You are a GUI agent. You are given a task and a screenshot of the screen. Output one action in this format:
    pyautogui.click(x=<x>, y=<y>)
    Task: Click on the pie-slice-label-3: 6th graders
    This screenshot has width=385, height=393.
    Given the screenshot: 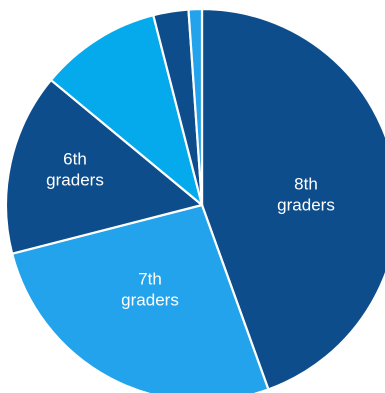 What is the action you would take?
    pyautogui.click(x=75, y=170)
    